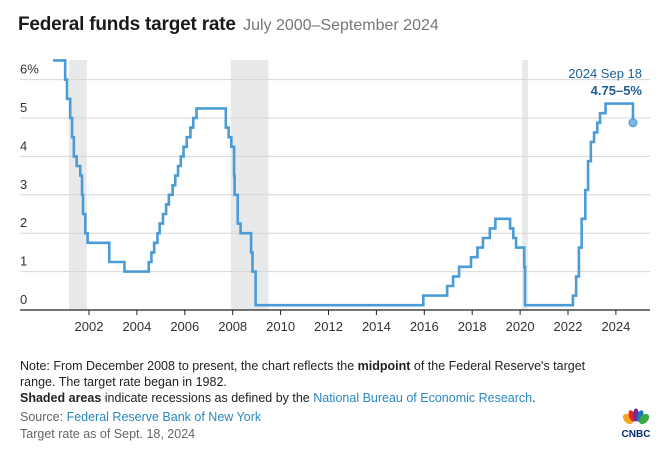  What do you see at coordinates (207, 398) in the screenshot?
I see `shaded-text: indicate recessions as defined by the` at bounding box center [207, 398].